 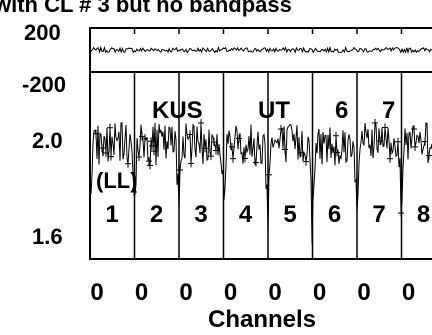 I want to click on channel-label: 8, so click(x=423, y=214).